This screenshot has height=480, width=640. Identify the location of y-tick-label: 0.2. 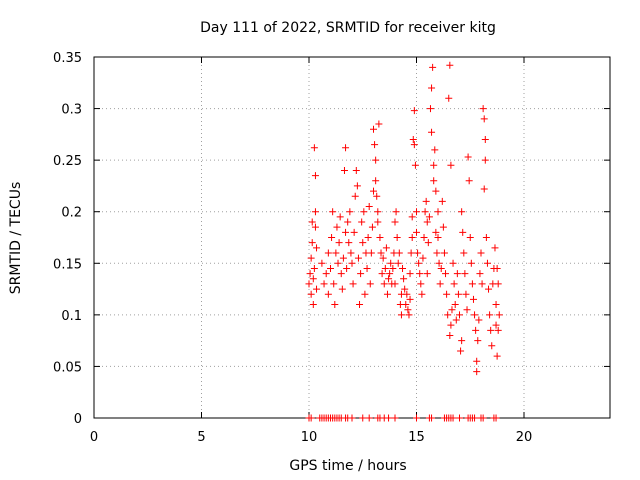
(71, 213).